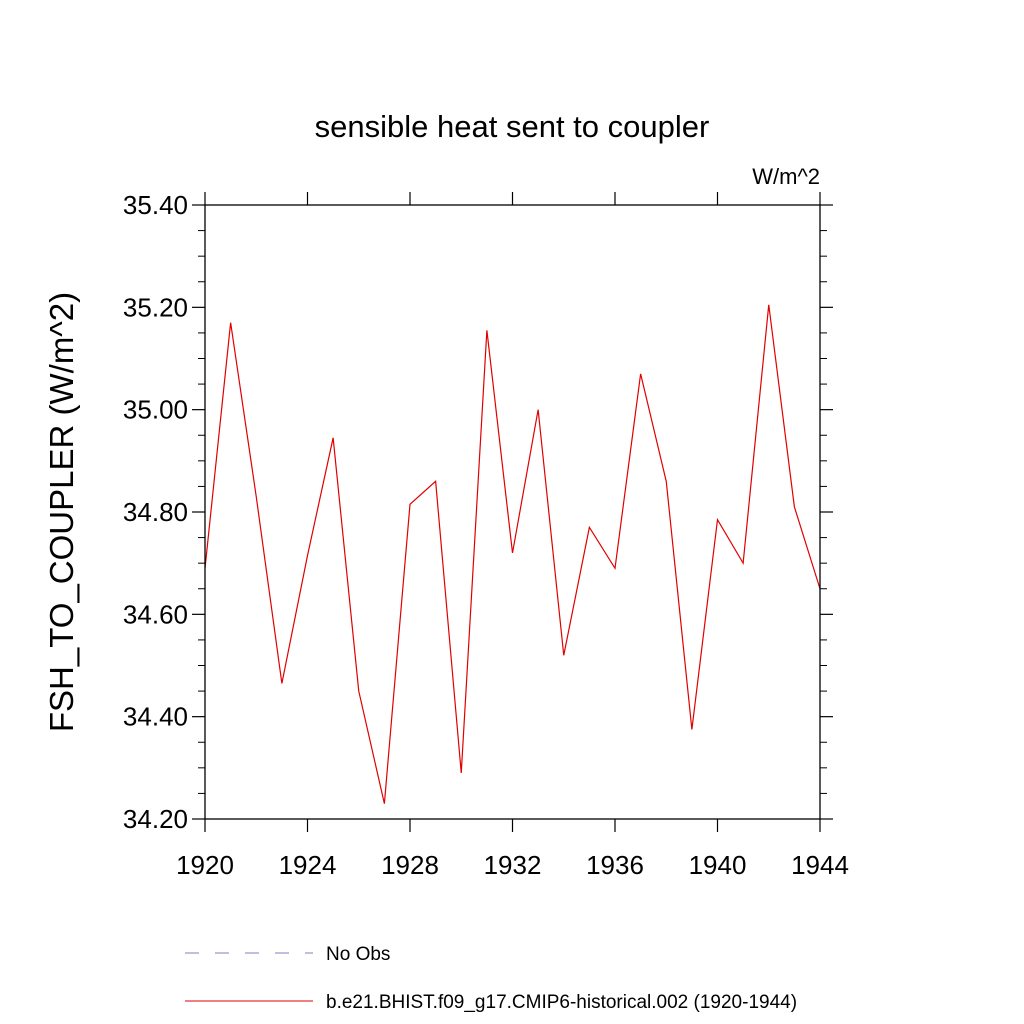  Describe the element at coordinates (308, 865) in the screenshot. I see `x-tick-label: 1924` at that location.